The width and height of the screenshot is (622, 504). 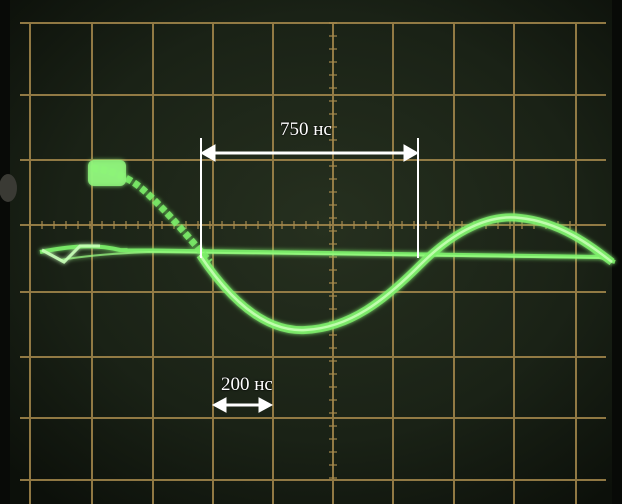 What do you see at coordinates (335, 255) in the screenshot?
I see `baseline-trace-thin` at bounding box center [335, 255].